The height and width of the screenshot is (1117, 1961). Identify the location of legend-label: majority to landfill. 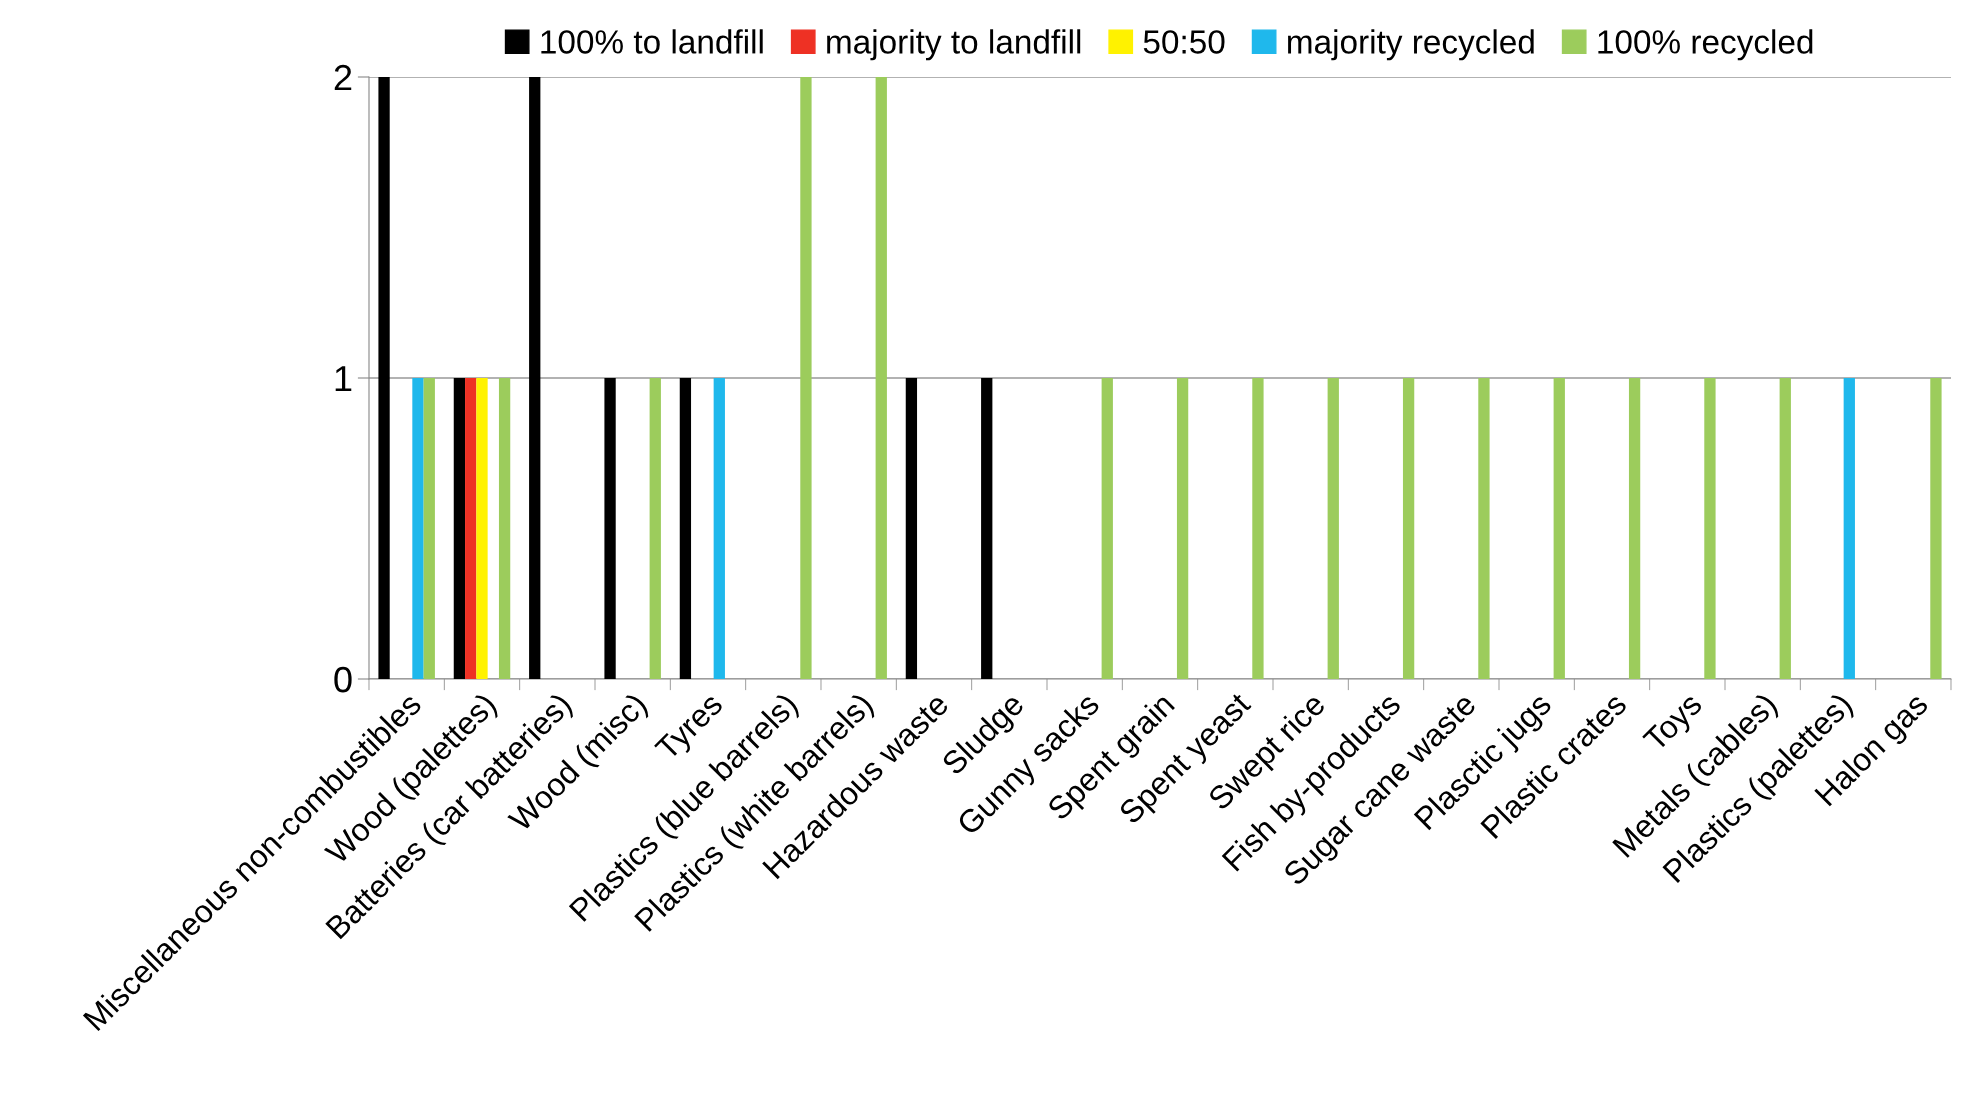
(954, 45).